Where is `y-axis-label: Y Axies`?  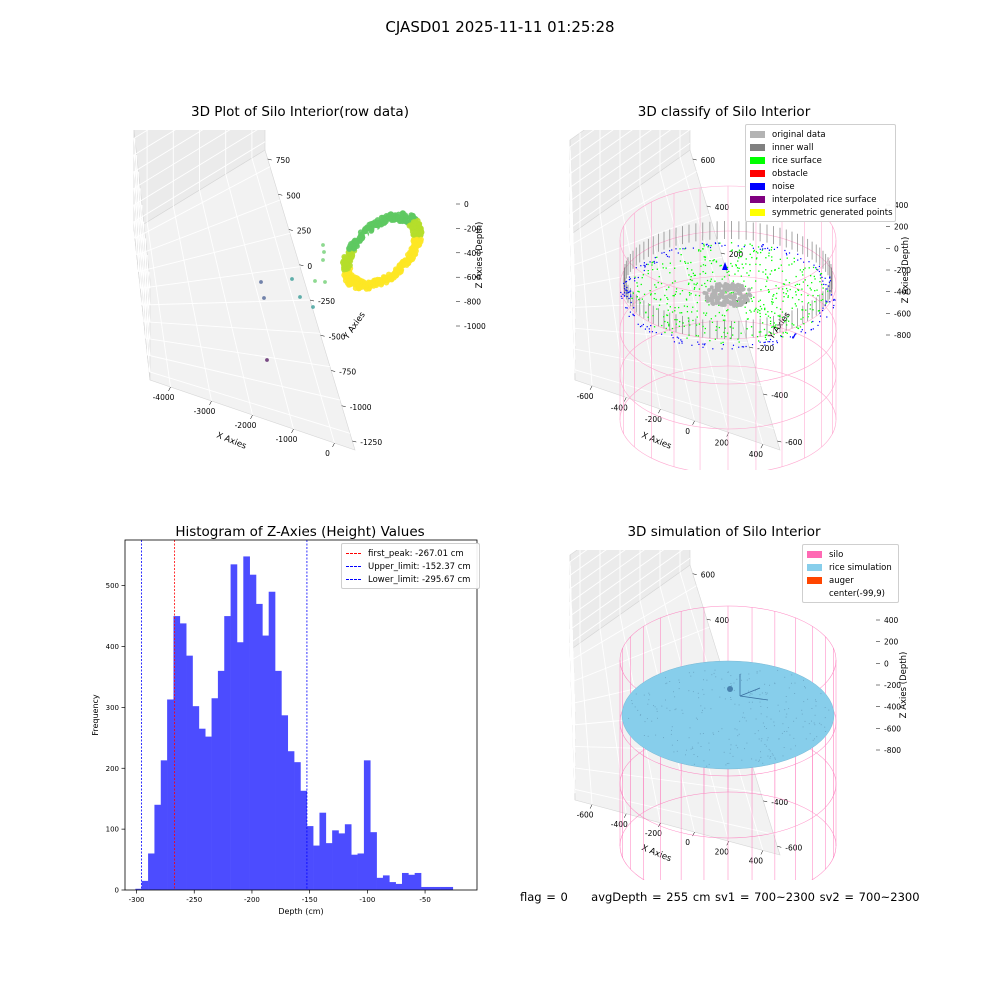
y-axis-label: Y Axies is located at coordinates (354, 326).